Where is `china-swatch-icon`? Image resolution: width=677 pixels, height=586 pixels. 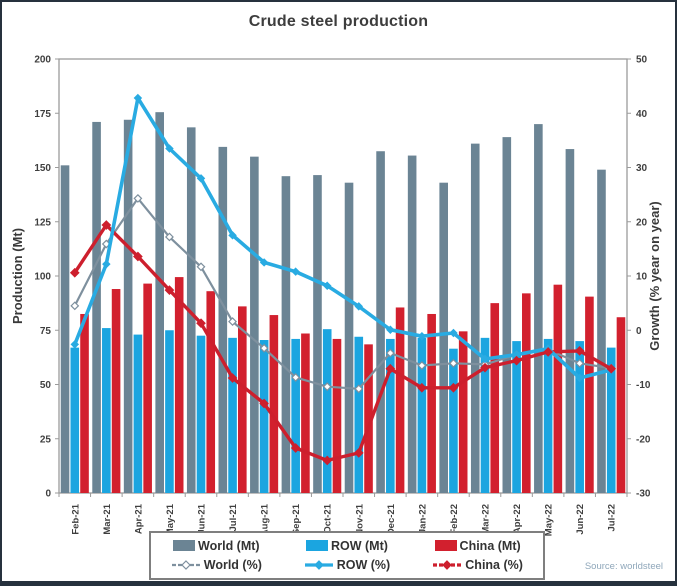
china-swatch-icon is located at coordinates (445, 546).